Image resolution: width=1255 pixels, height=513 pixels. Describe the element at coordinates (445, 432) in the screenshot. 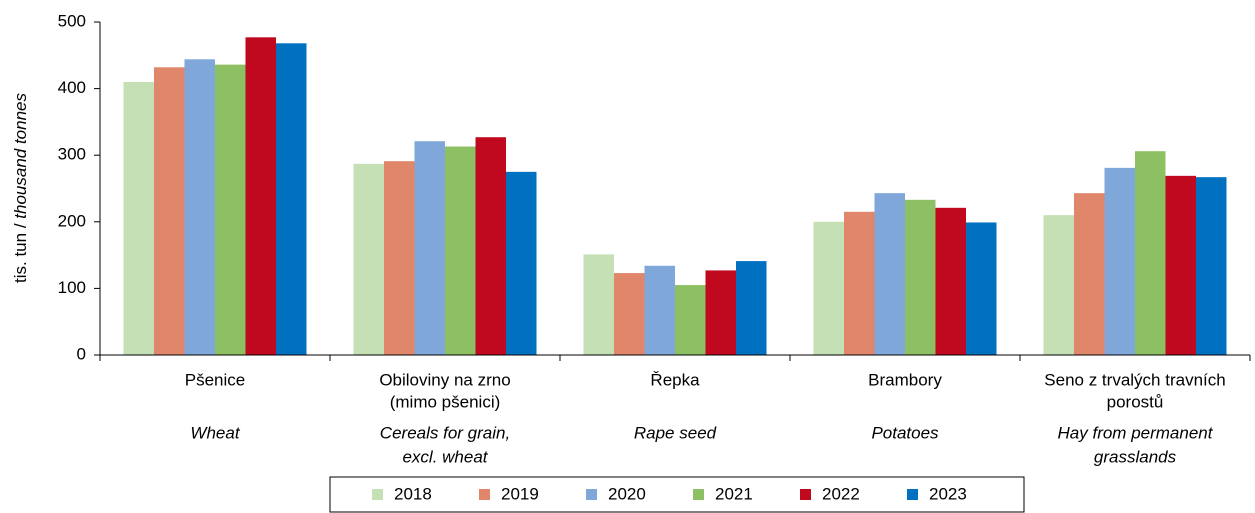

I see `x-tick-label-en: Cereals for grain,` at that location.